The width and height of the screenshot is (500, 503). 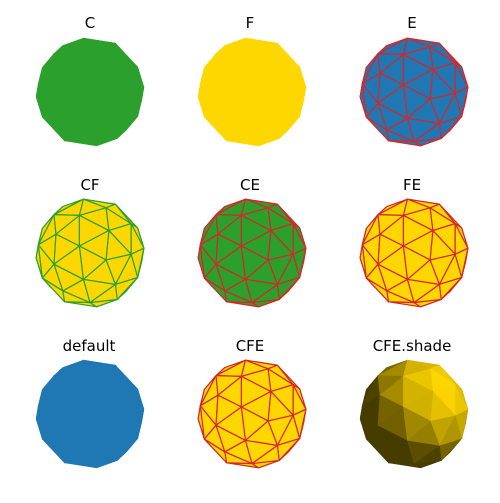 I want to click on panel-title-default: default, so click(x=89, y=346).